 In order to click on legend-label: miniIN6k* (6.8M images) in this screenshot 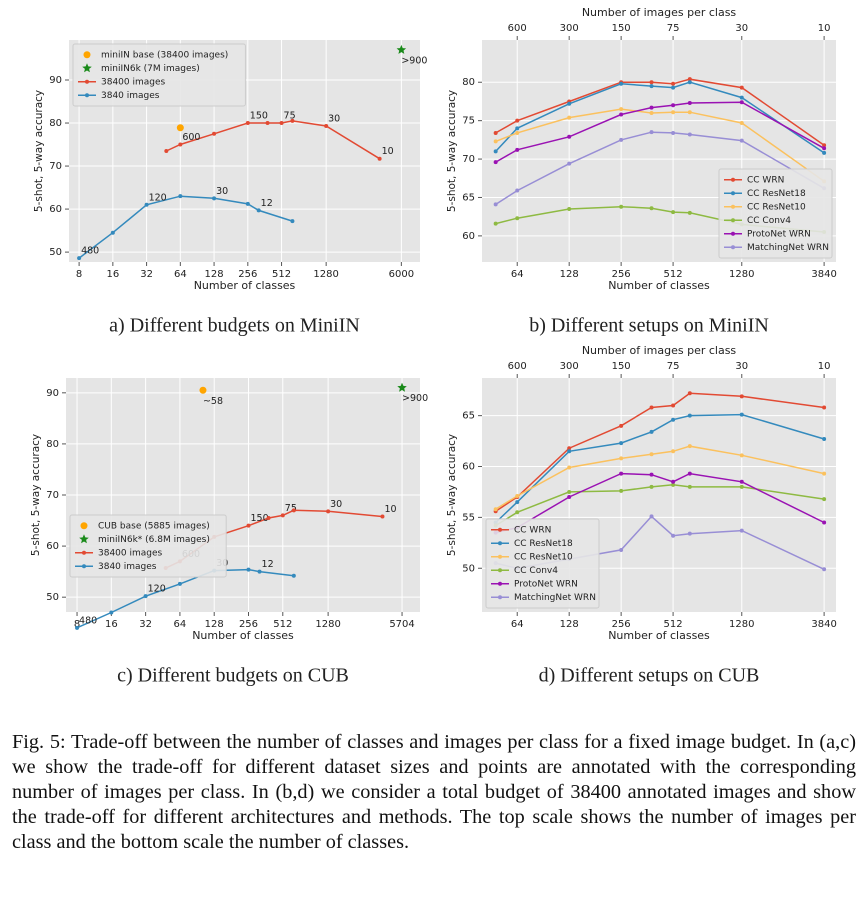, I will do `click(154, 540)`.